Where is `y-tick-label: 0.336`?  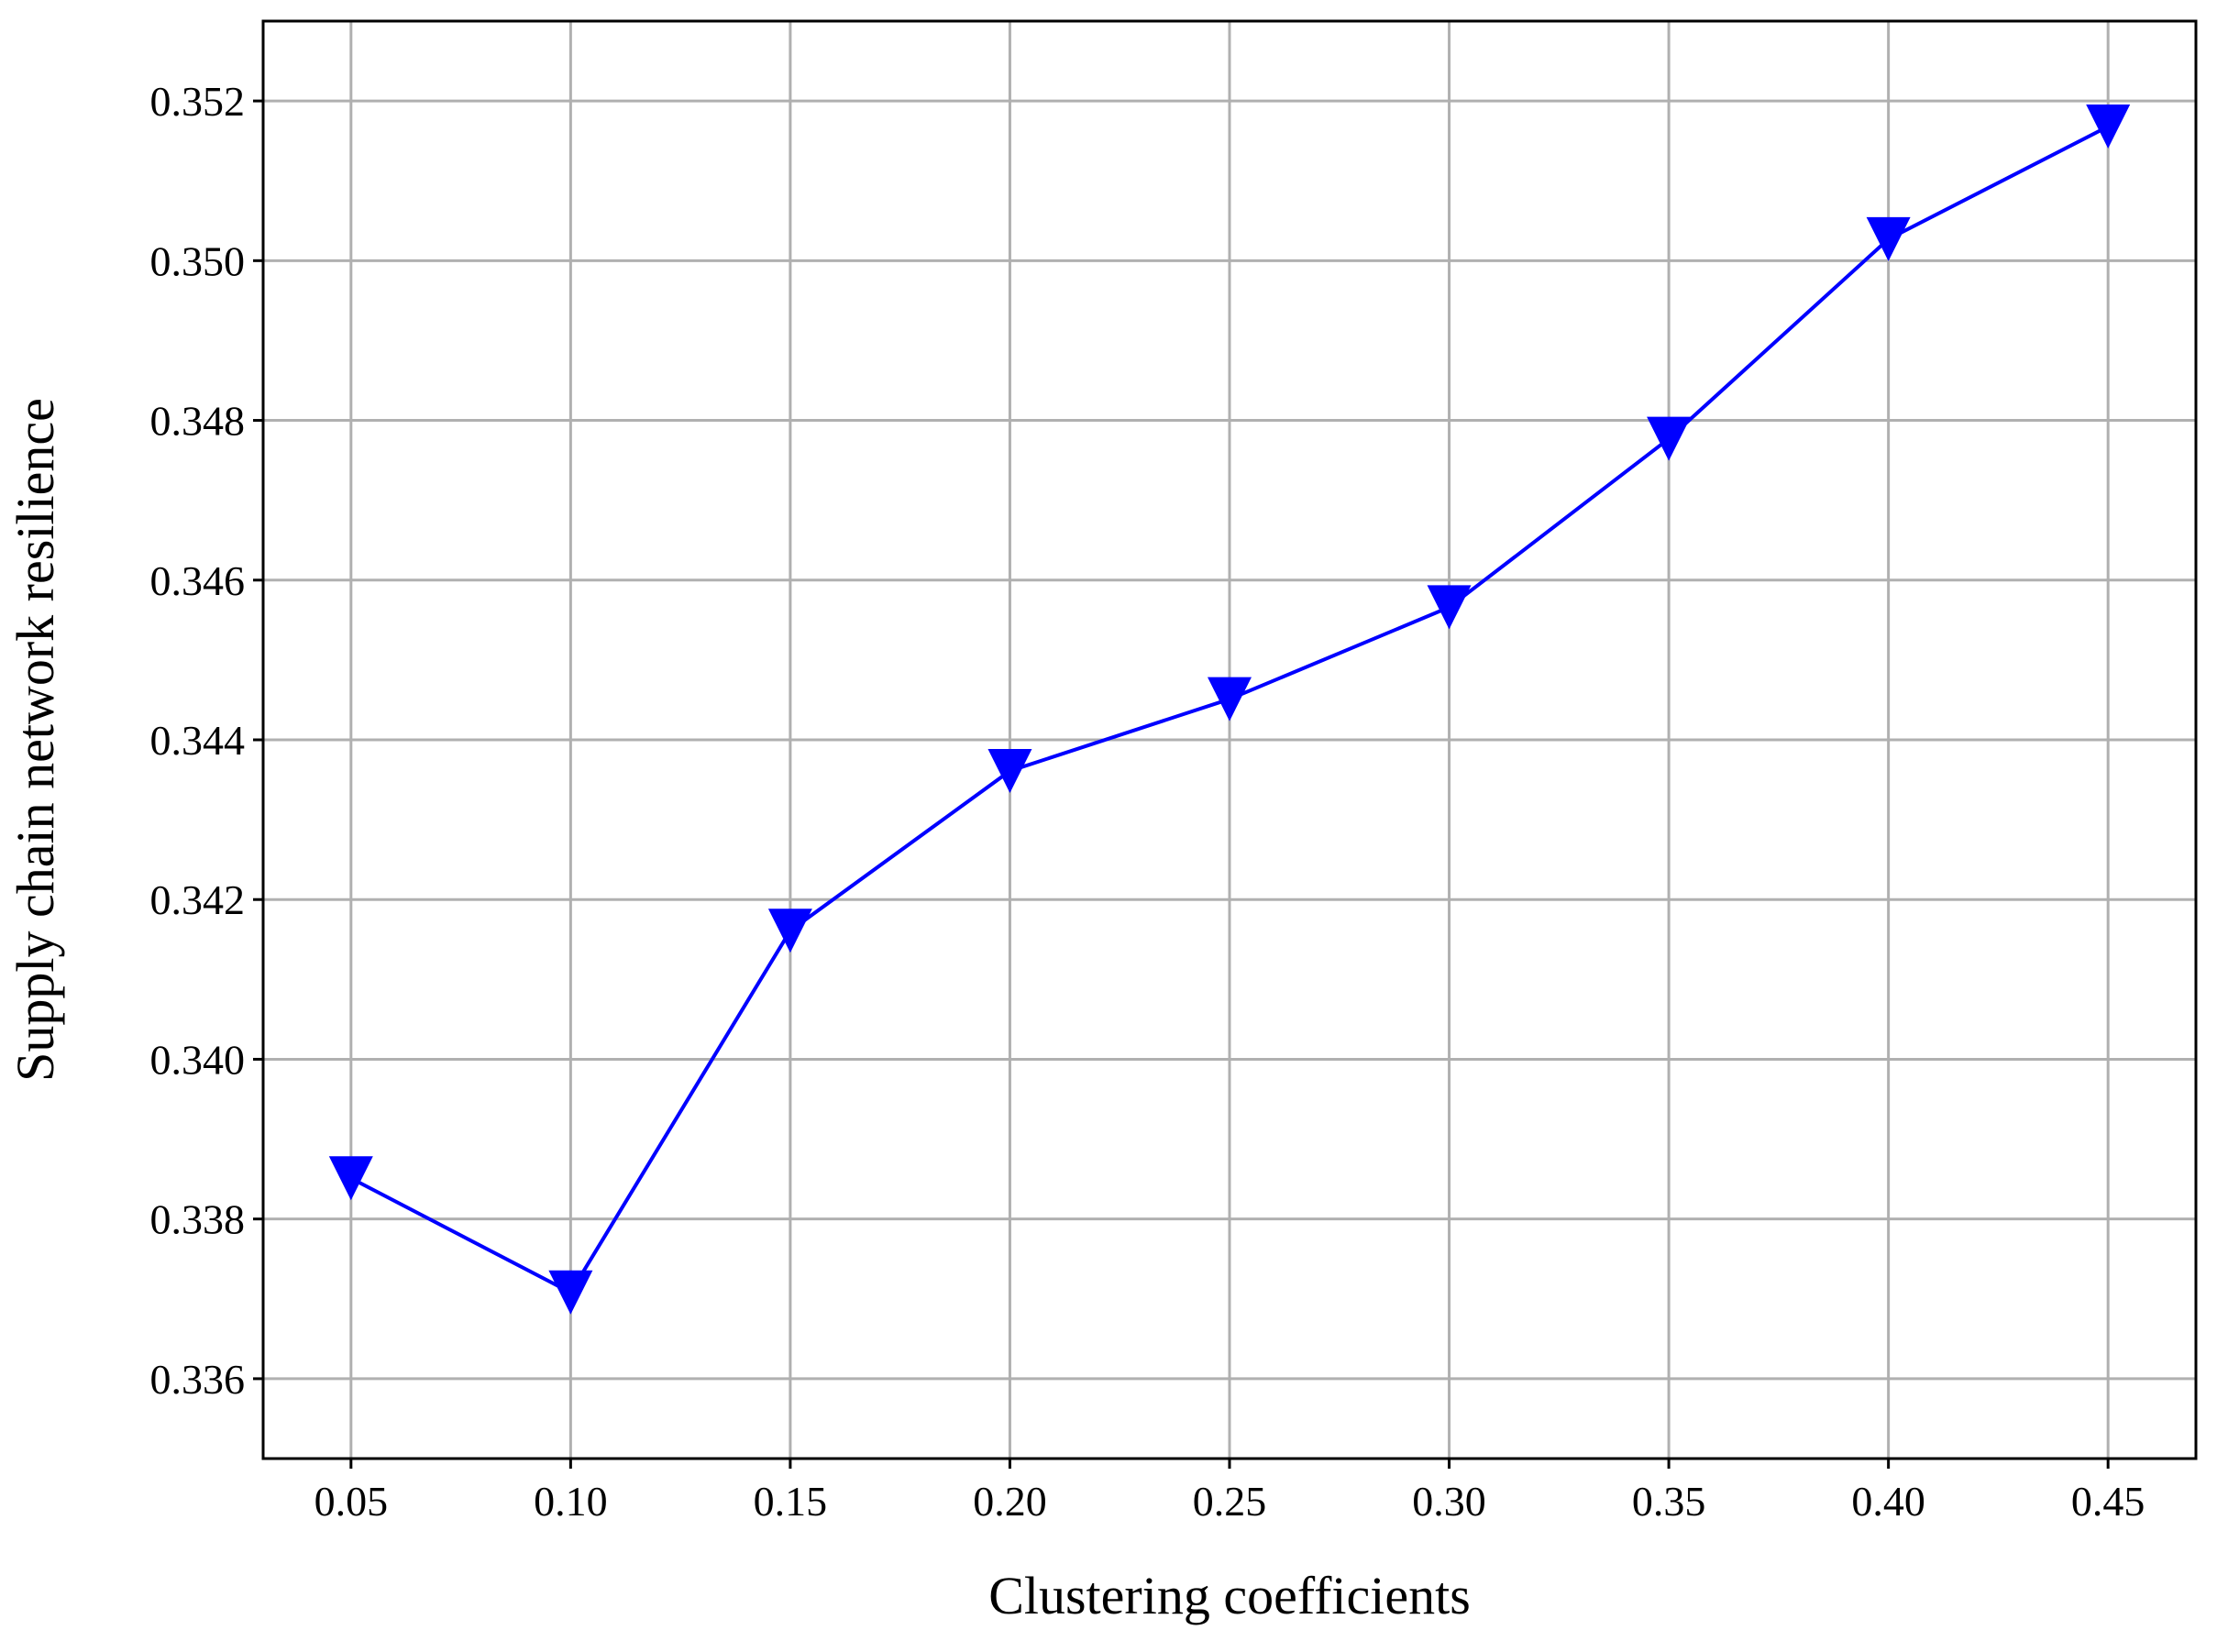
y-tick-label: 0.336 is located at coordinates (198, 1379).